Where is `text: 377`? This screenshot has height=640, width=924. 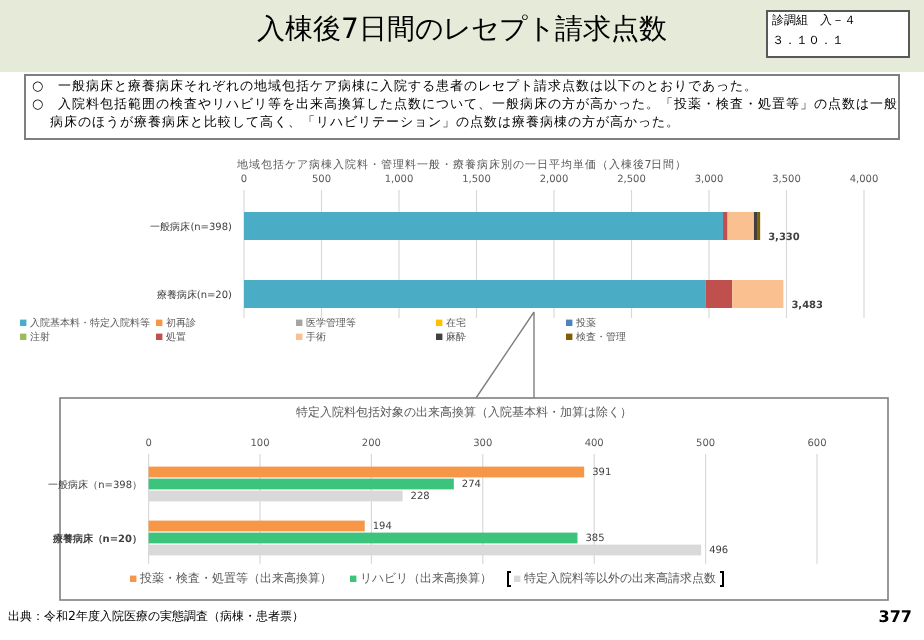 text: 377 is located at coordinates (895, 617).